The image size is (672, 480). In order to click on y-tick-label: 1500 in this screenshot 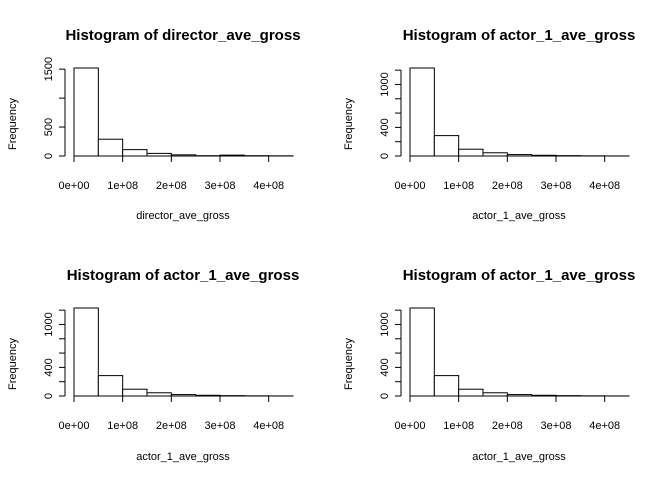, I will do `click(49, 69)`.